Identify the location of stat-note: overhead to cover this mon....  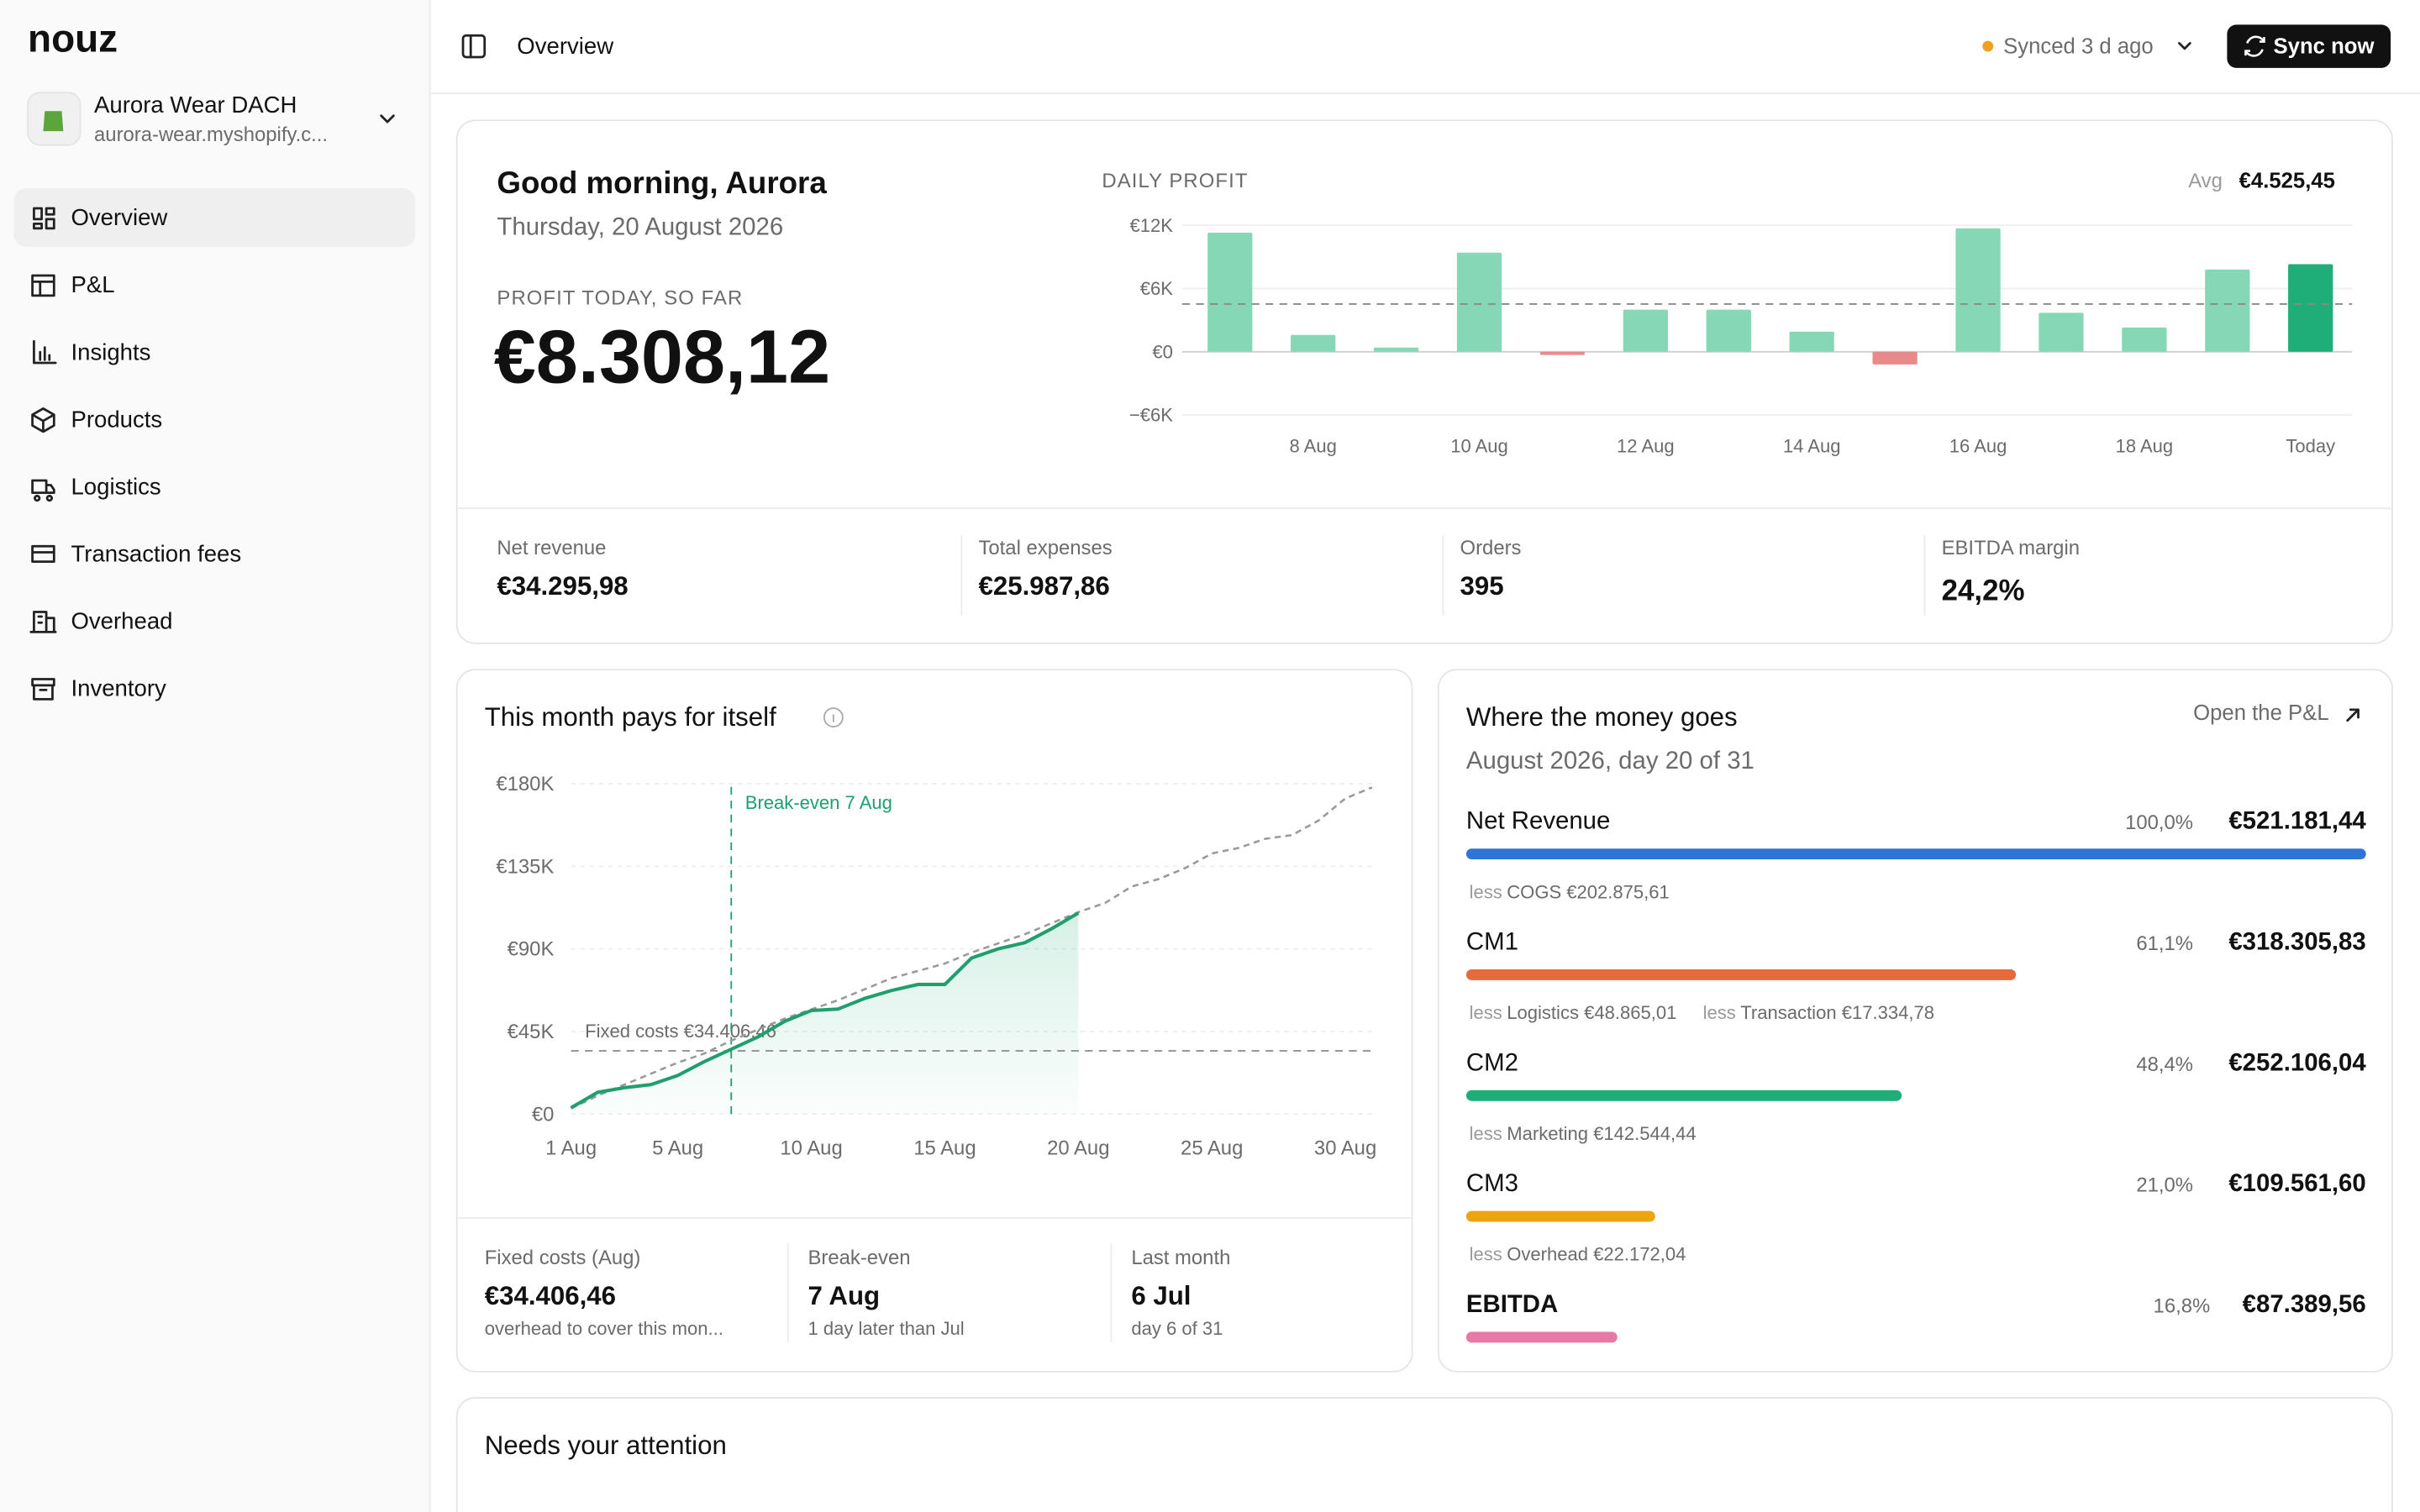
(604, 1328).